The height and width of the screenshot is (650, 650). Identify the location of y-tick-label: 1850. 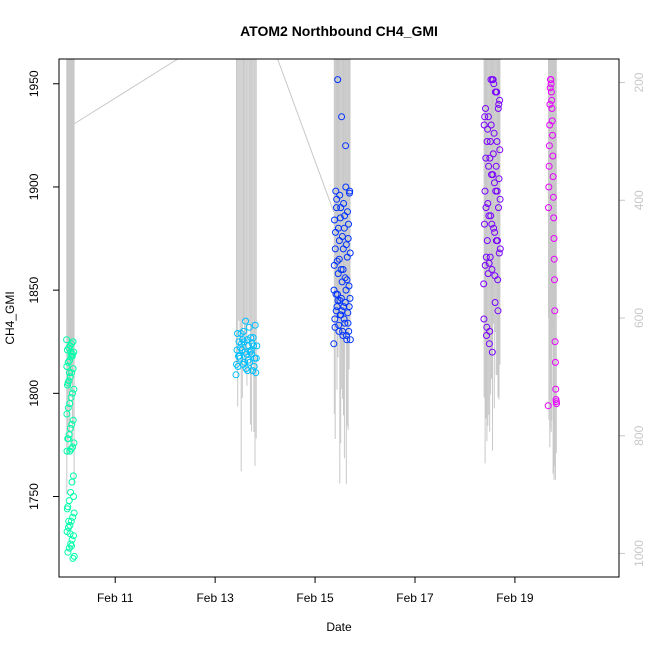
(34, 289).